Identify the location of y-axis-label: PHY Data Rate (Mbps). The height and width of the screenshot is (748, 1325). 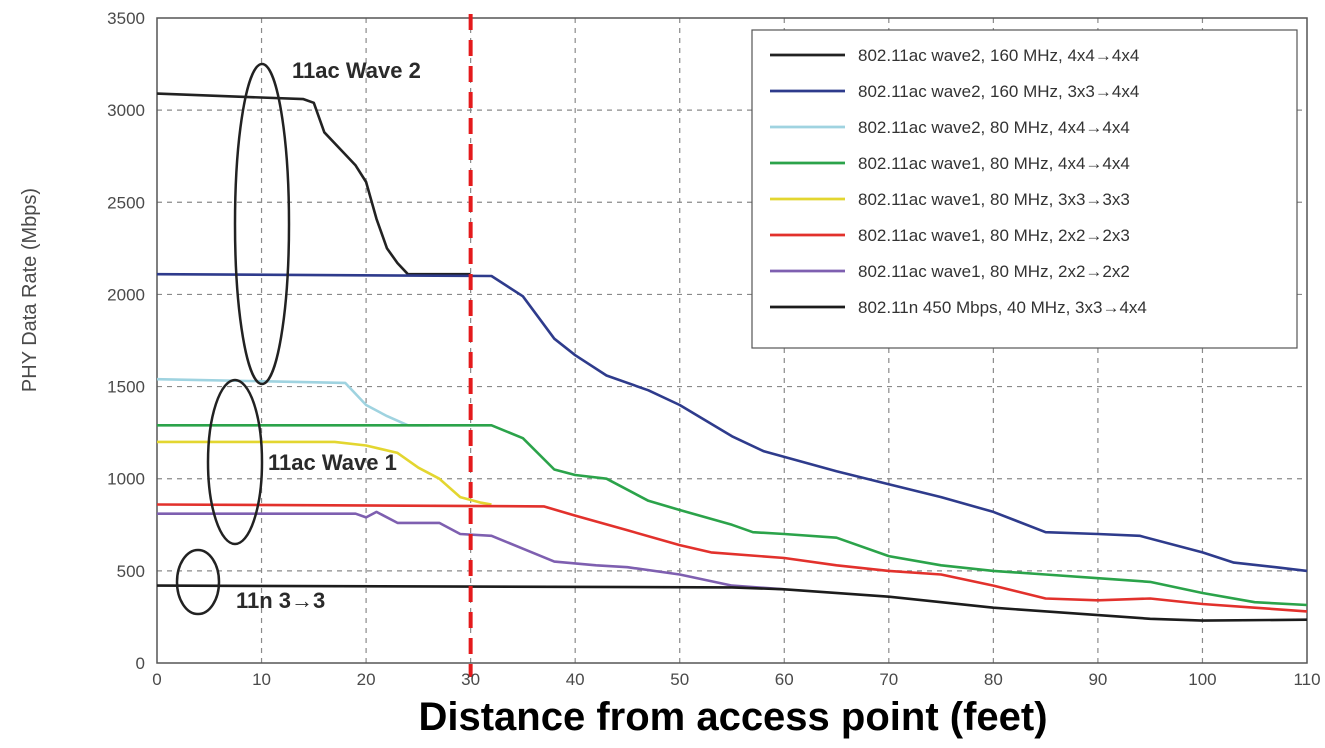
(30, 290).